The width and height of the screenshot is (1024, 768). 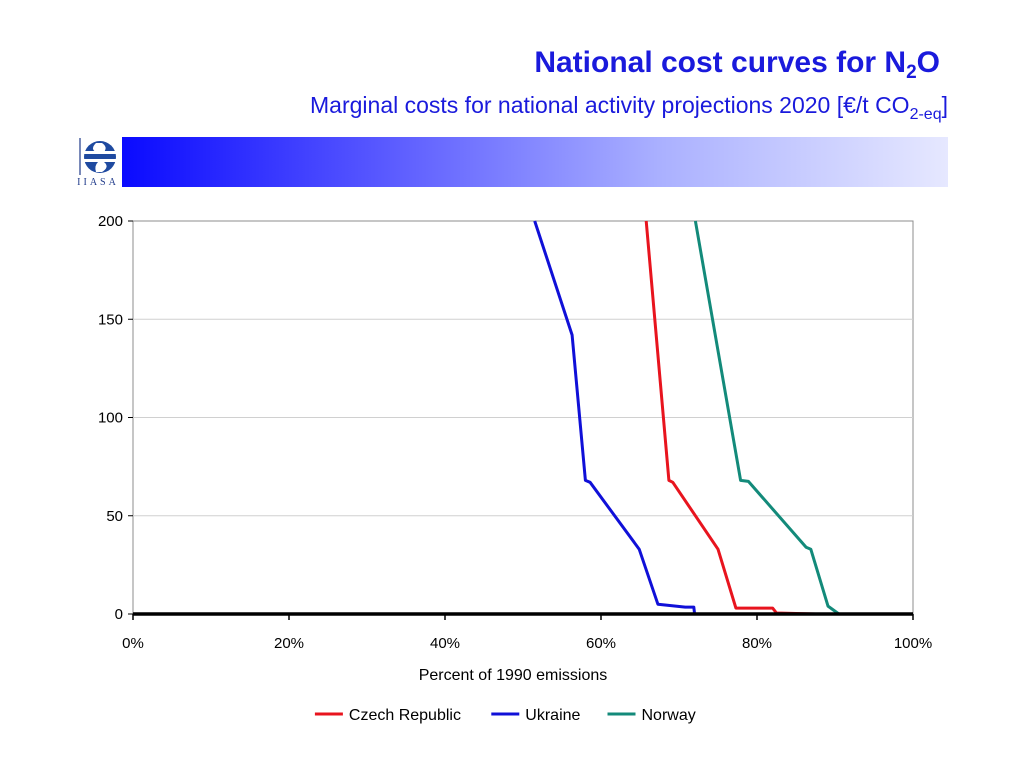 I want to click on series-line-czech-republic, so click(x=730, y=418).